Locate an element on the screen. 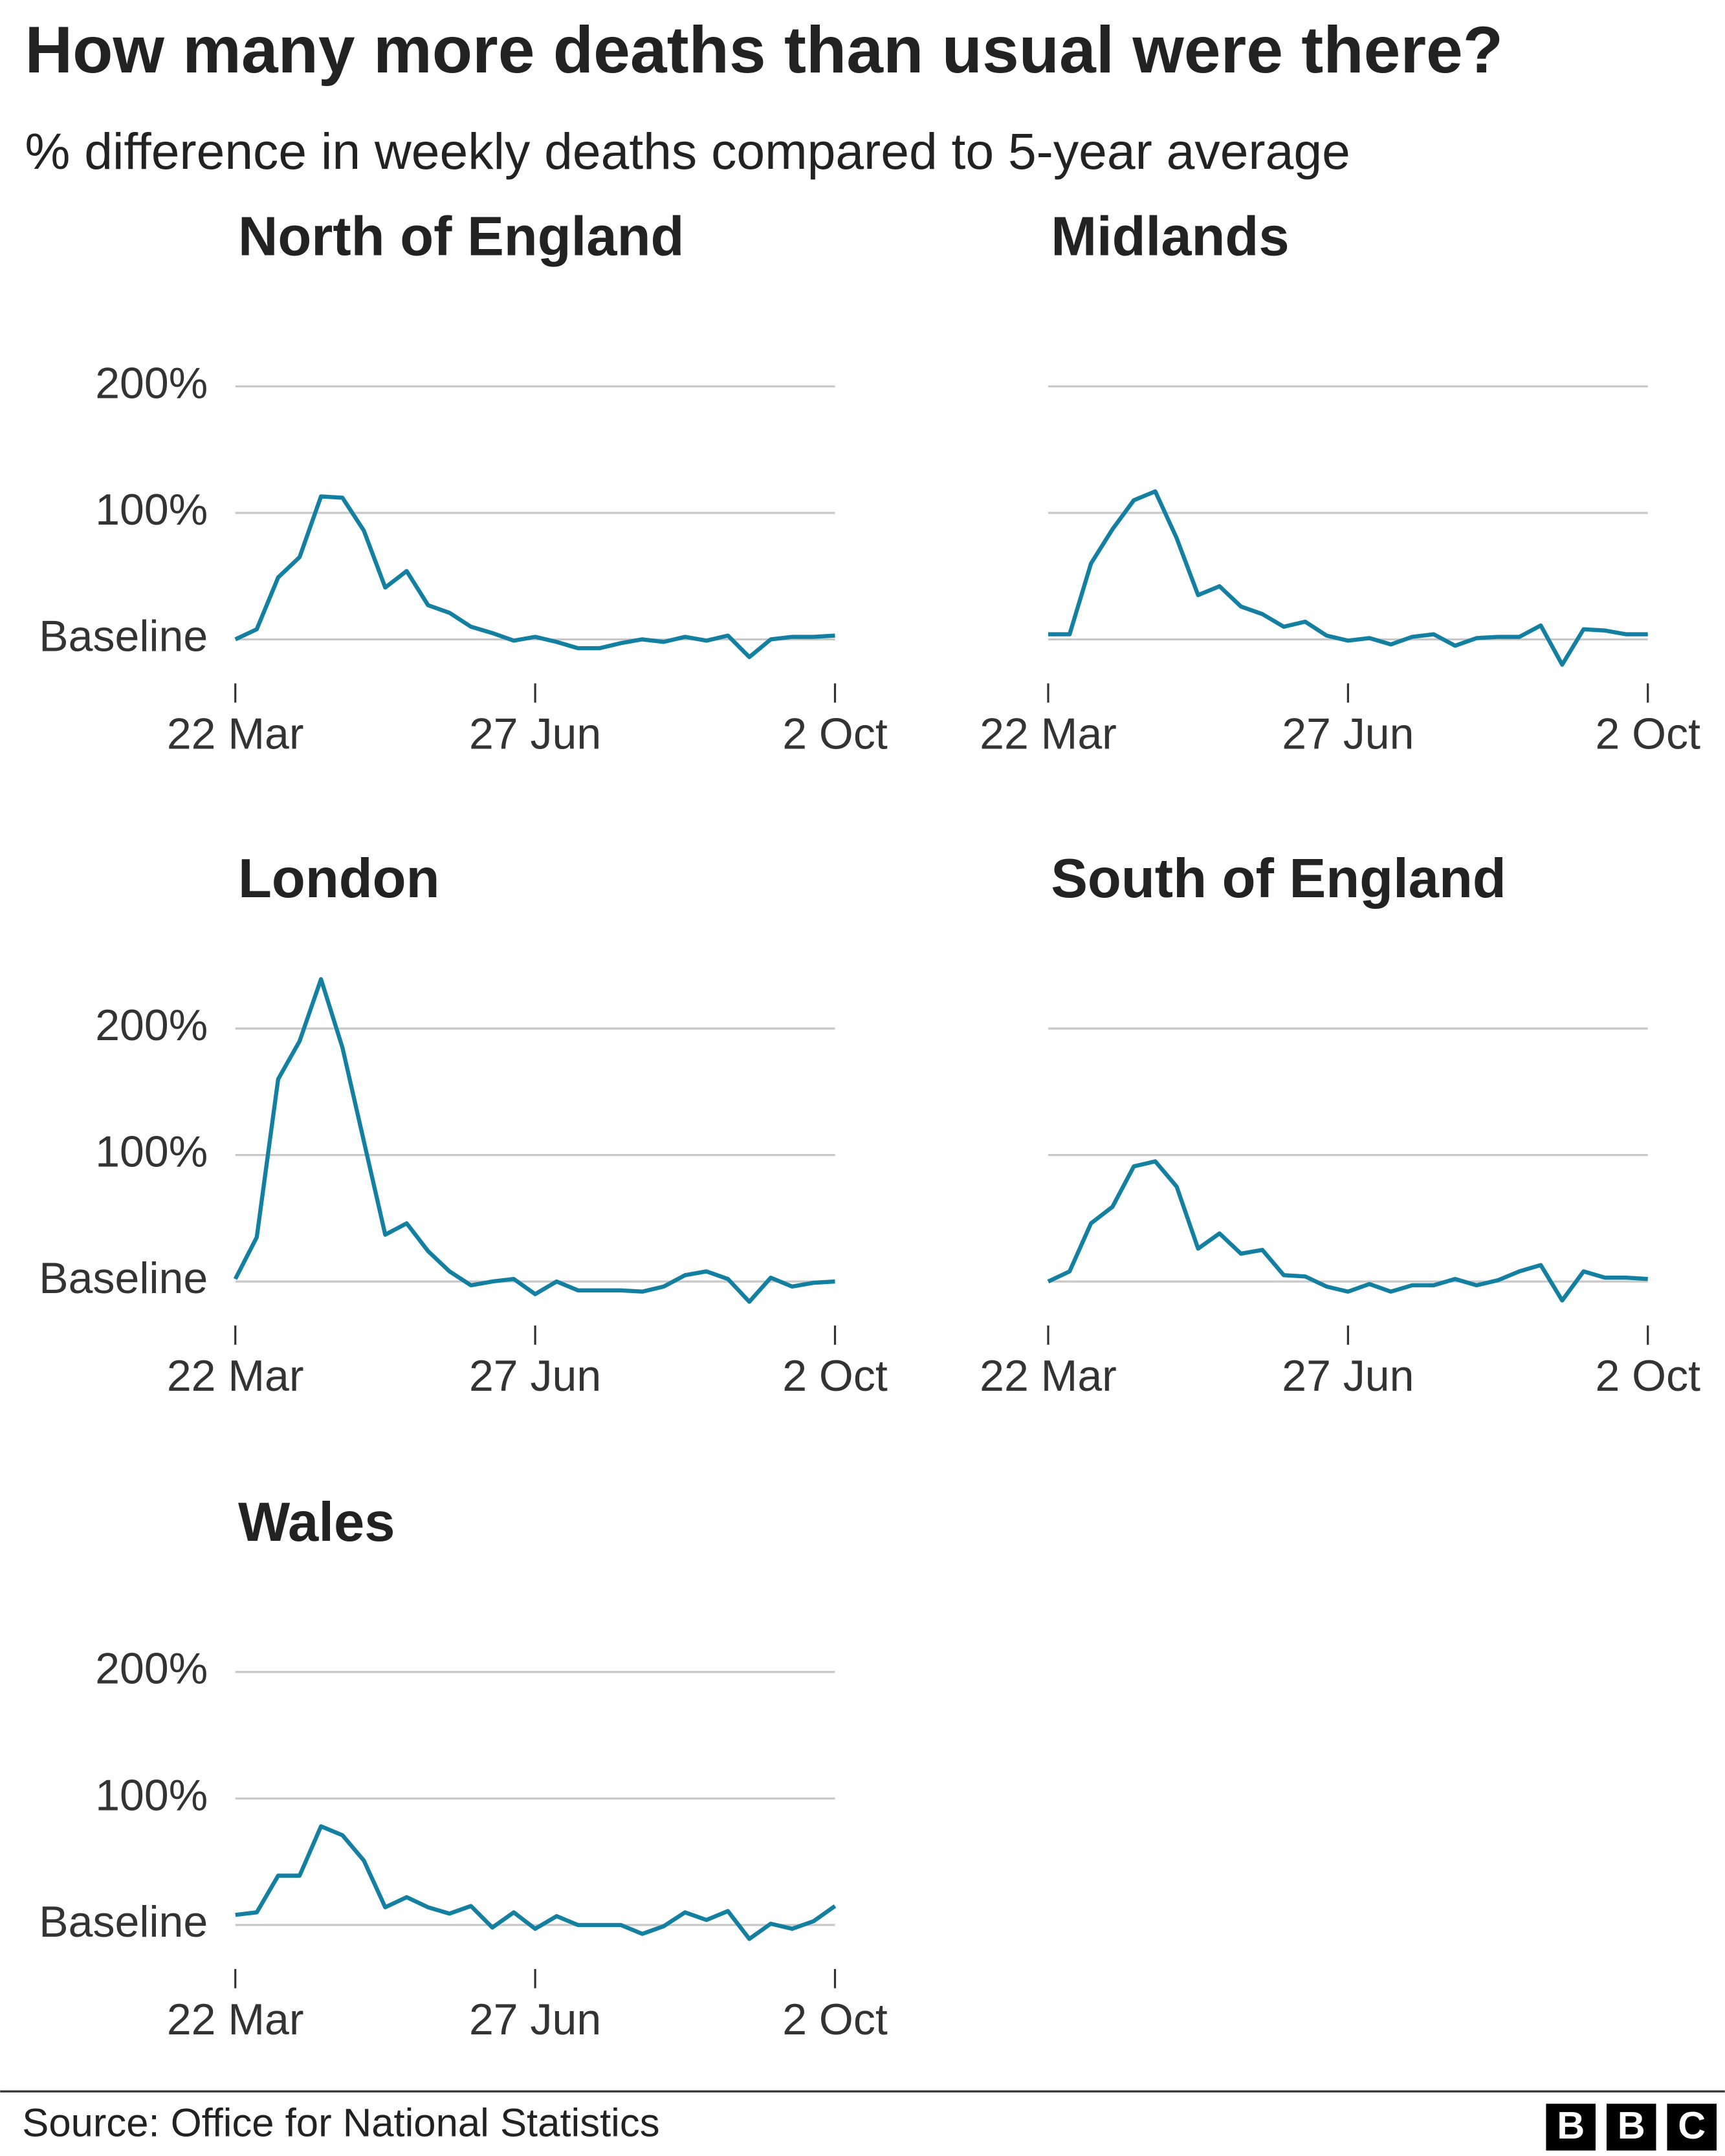 This screenshot has height=2156, width=1725. panel-title: South of England is located at coordinates (1278, 878).